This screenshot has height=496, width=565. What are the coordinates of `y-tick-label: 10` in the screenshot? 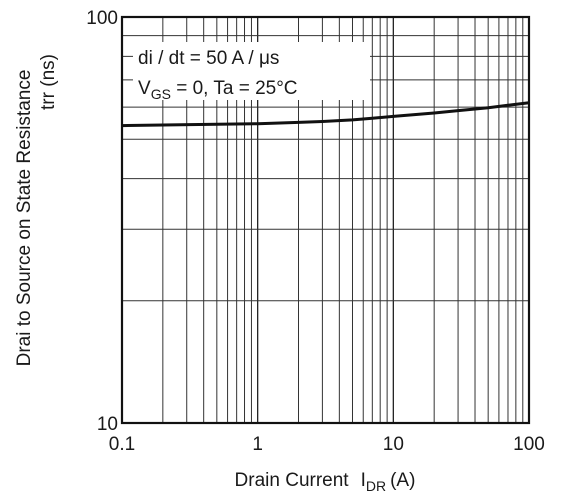 It's located at (107, 424).